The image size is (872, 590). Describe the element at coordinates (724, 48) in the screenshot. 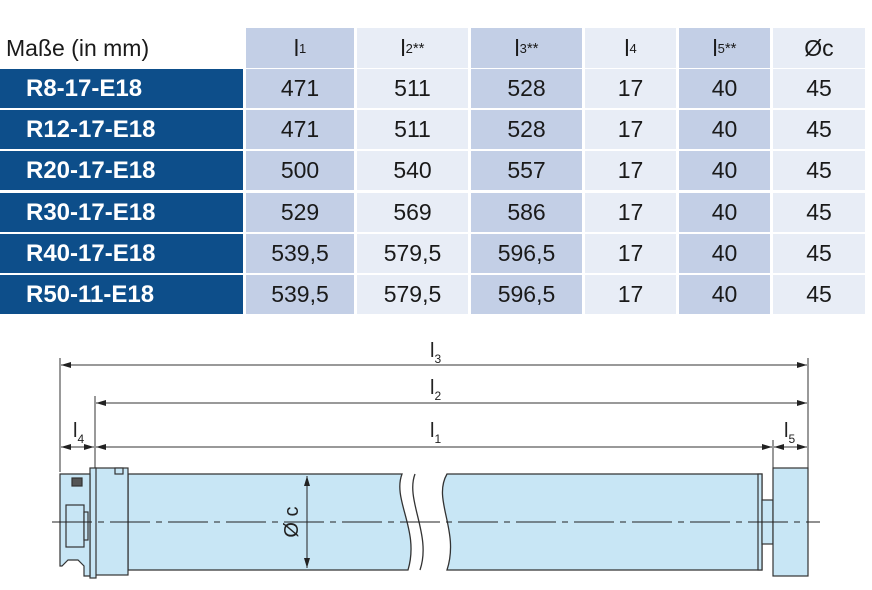

I see `column-header: l 5 **` at that location.